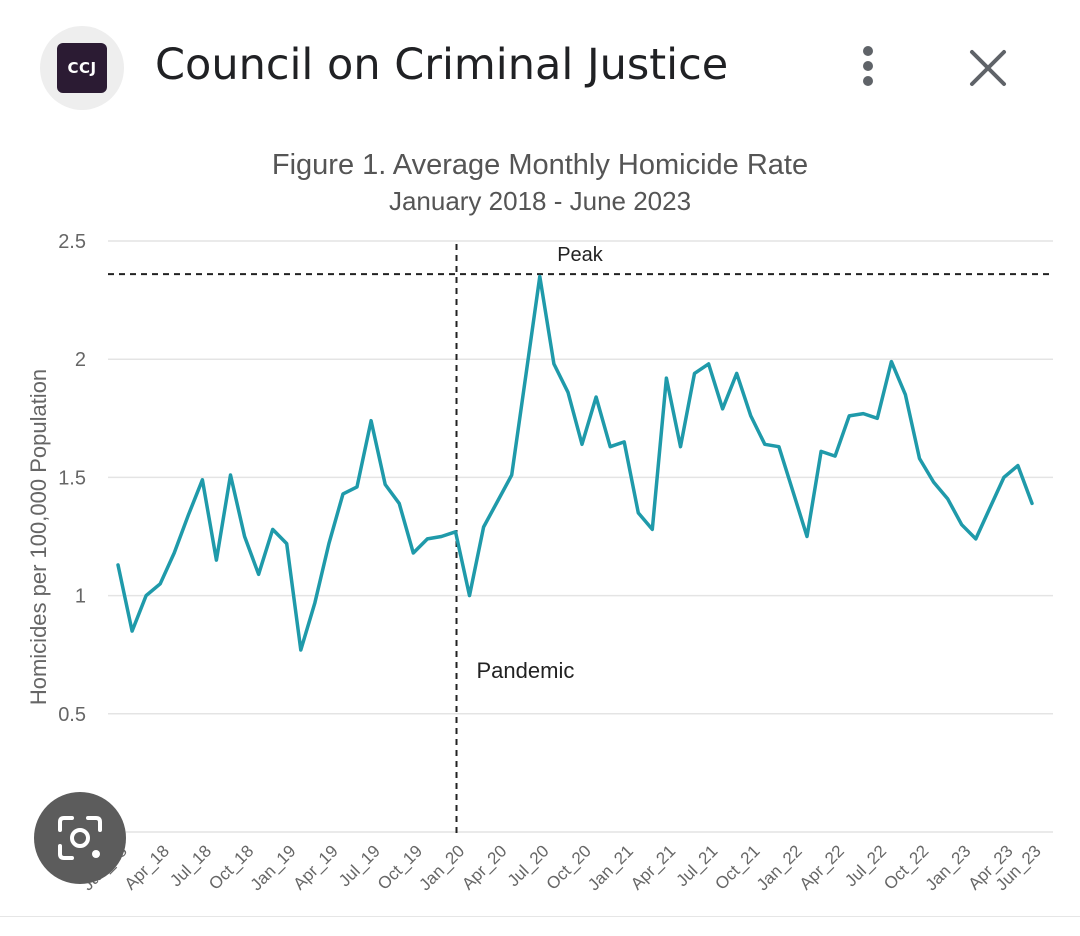 Image resolution: width=1080 pixels, height=936 pixels. Describe the element at coordinates (868, 51) in the screenshot. I see `more-vert-icon` at that location.